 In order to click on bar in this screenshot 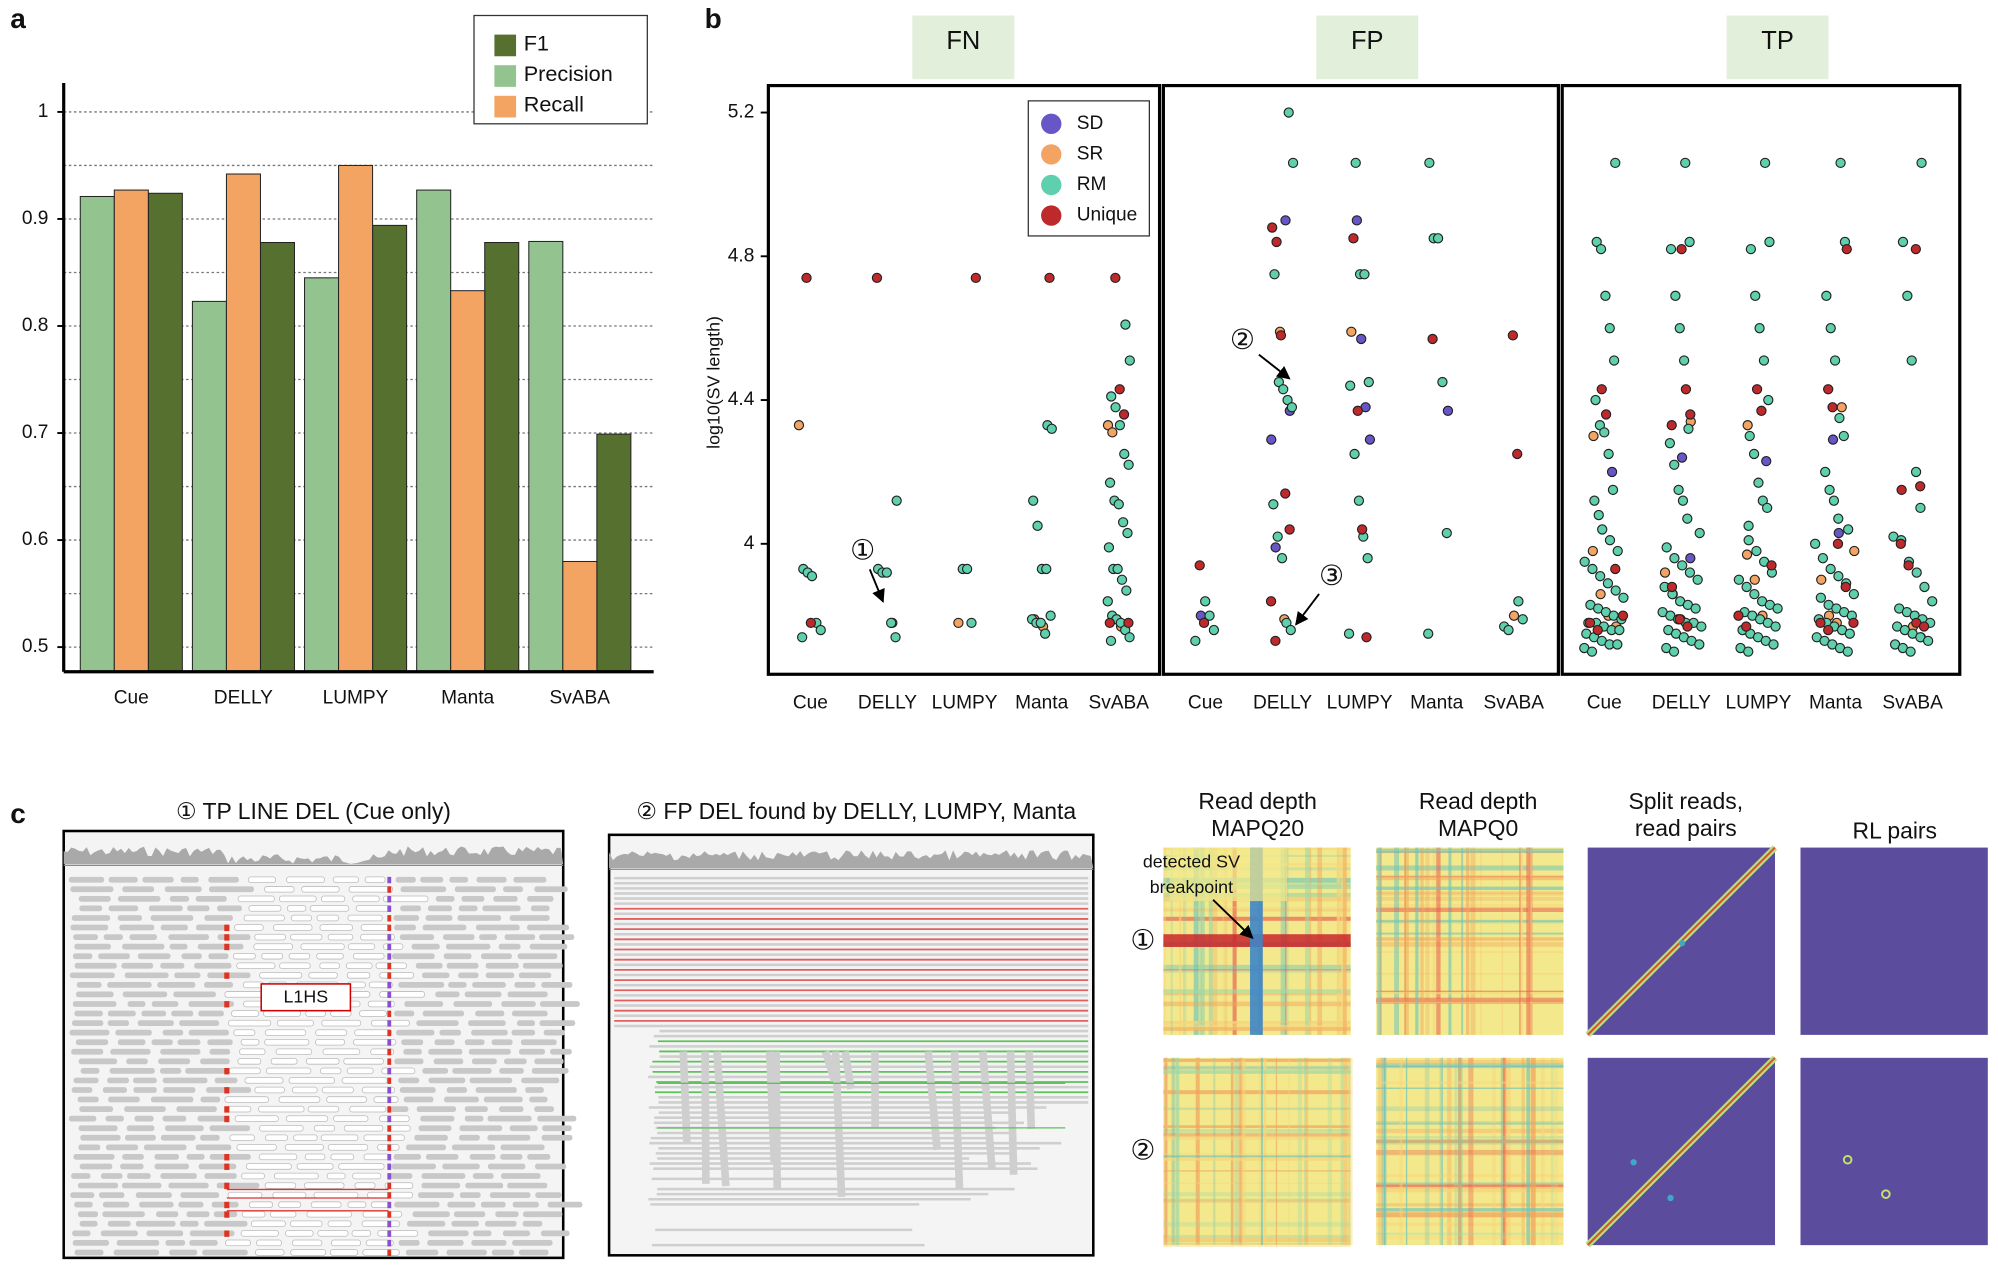, I will do `click(502, 457)`.